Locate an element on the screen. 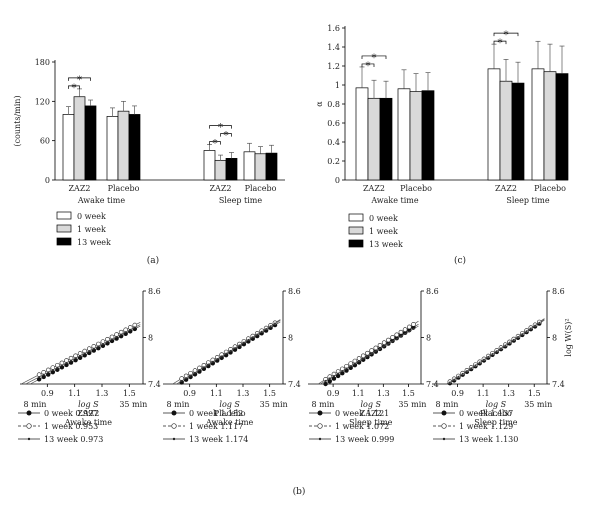 Image resolution: width=600 pixels, height=516 pixels. legend-label: 13 week 1.130 is located at coordinates (488, 439).